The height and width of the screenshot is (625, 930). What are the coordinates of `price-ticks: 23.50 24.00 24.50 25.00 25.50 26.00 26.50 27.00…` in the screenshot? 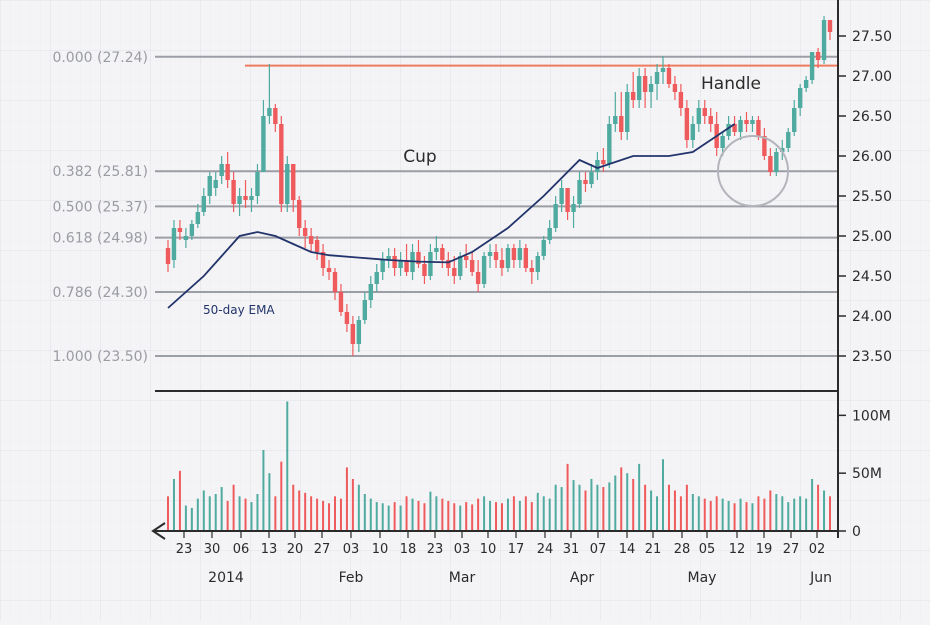 It's located at (865, 197).